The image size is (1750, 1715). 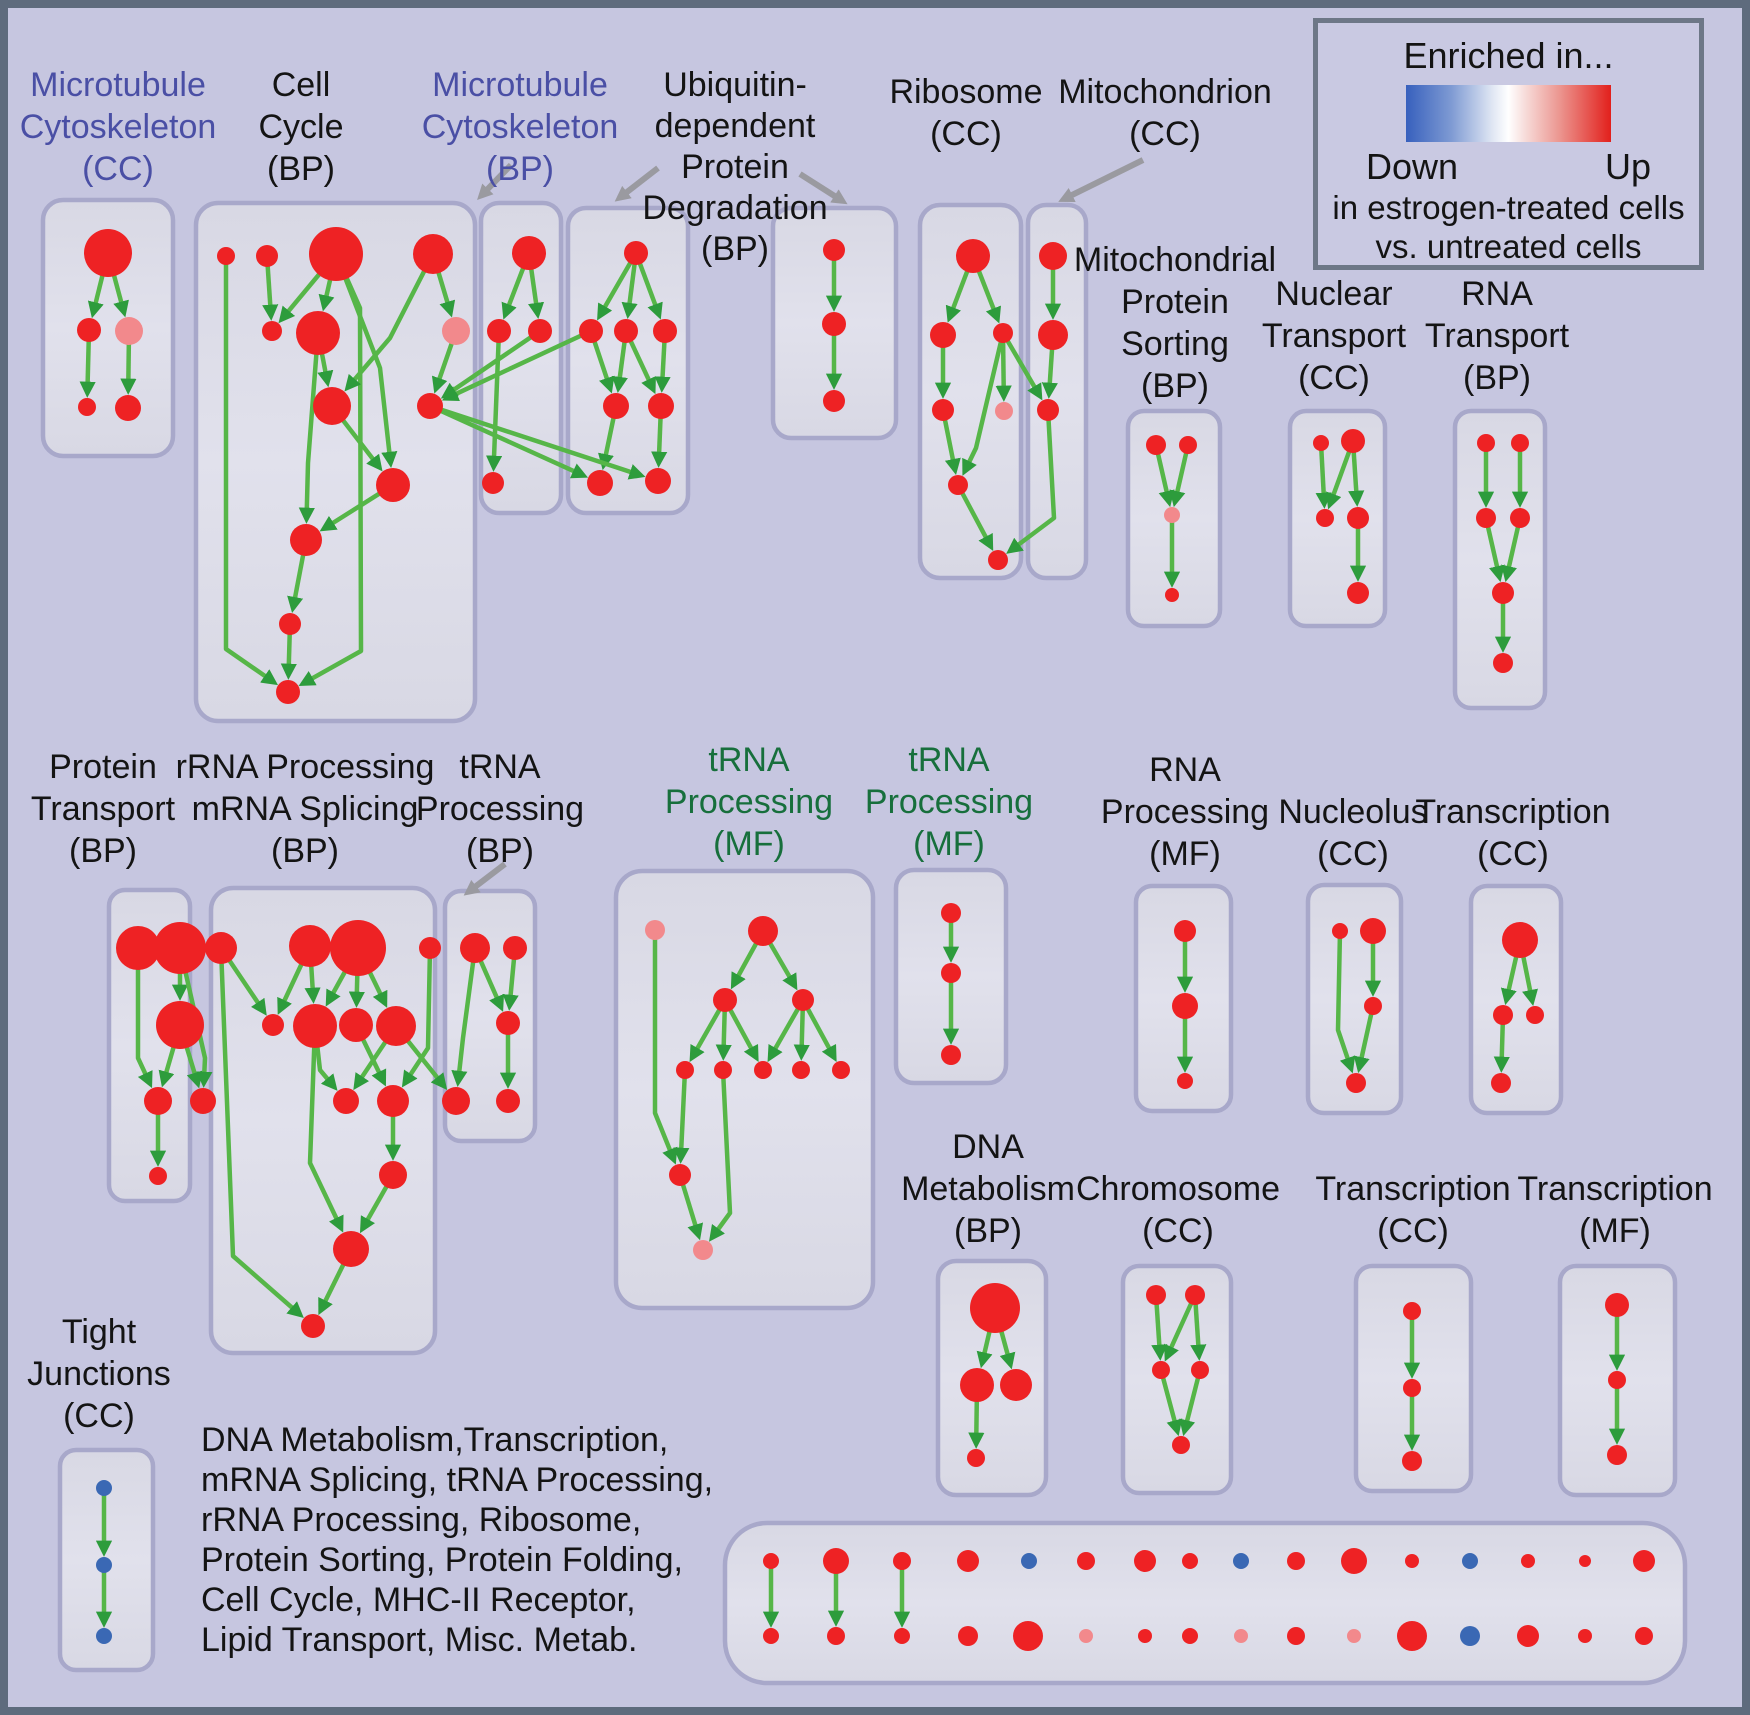 I want to click on cluster-label-nuclear-transport-cc: Nuclear, so click(x=1333, y=294).